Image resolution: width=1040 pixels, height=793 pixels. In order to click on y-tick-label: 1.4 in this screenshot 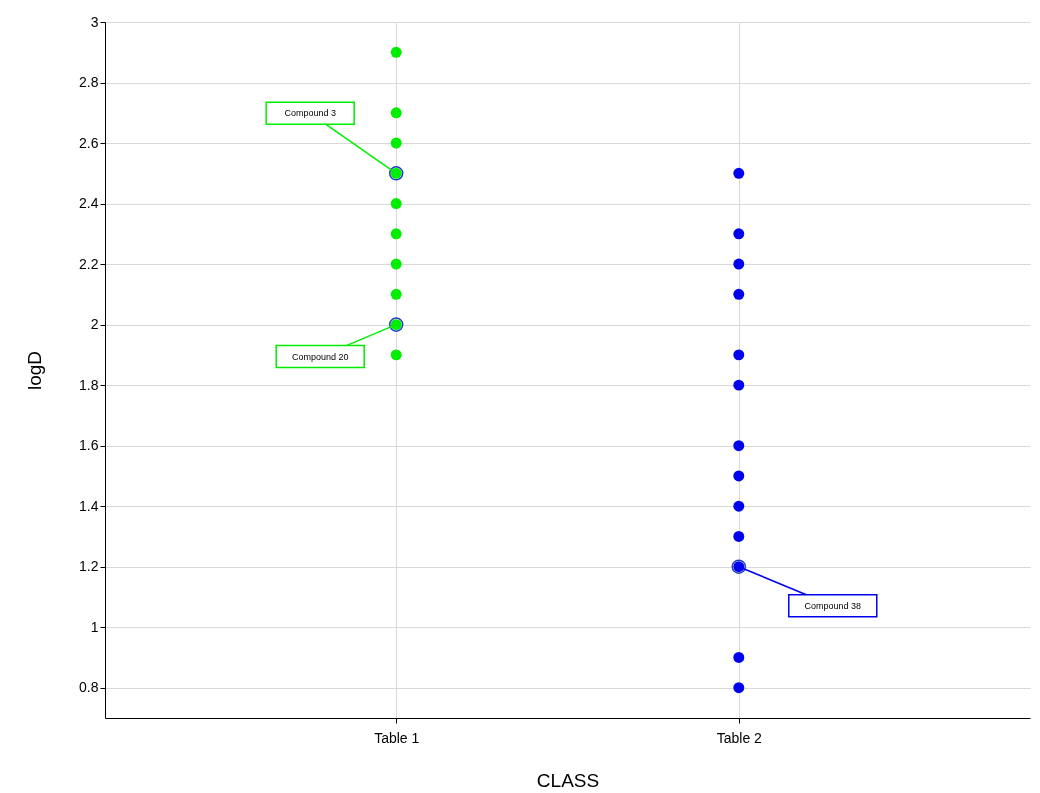, I will do `click(89, 505)`.